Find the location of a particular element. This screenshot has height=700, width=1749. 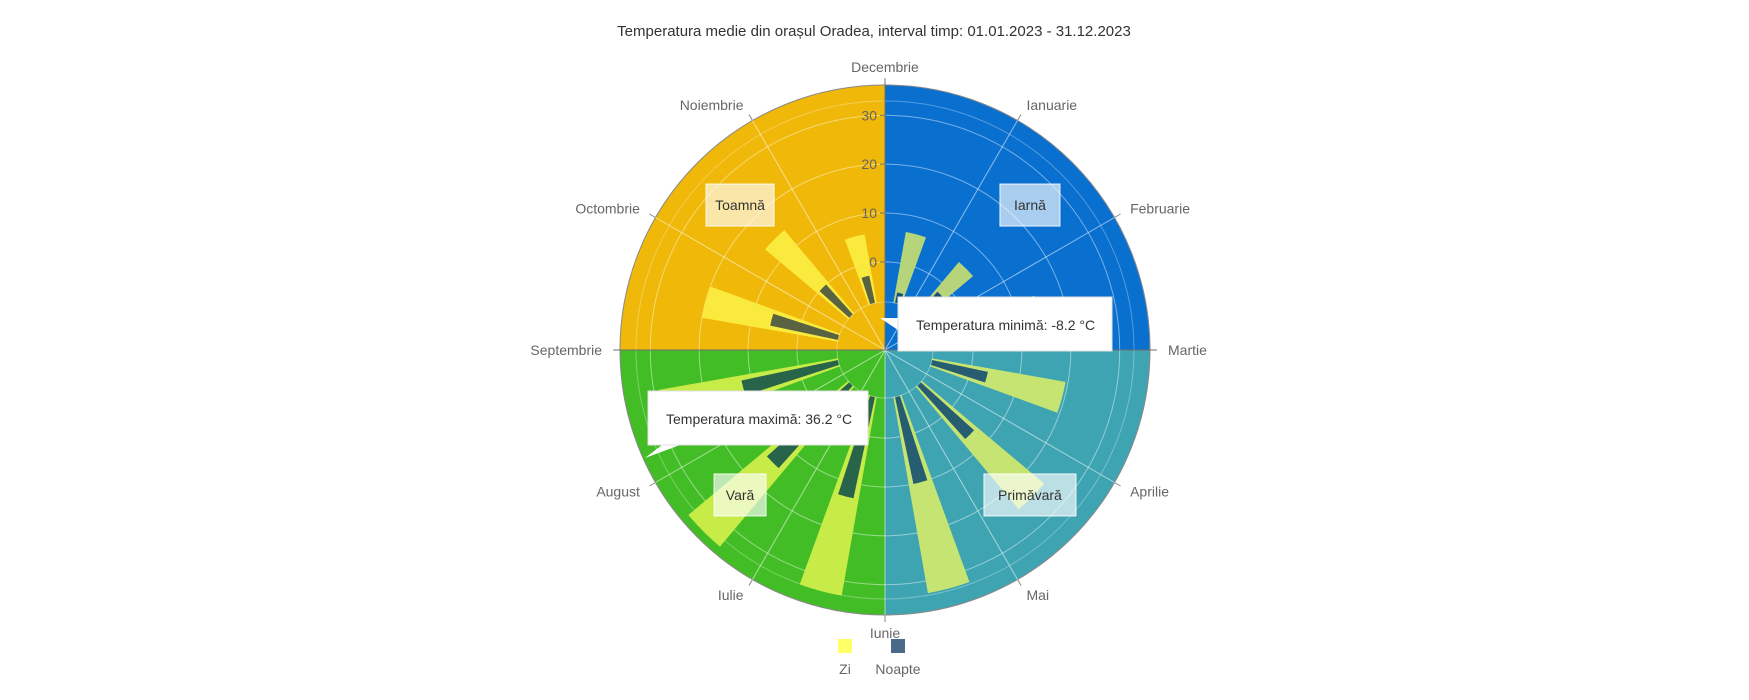

bar-noapte-noiembrie is located at coordinates (836, 301).